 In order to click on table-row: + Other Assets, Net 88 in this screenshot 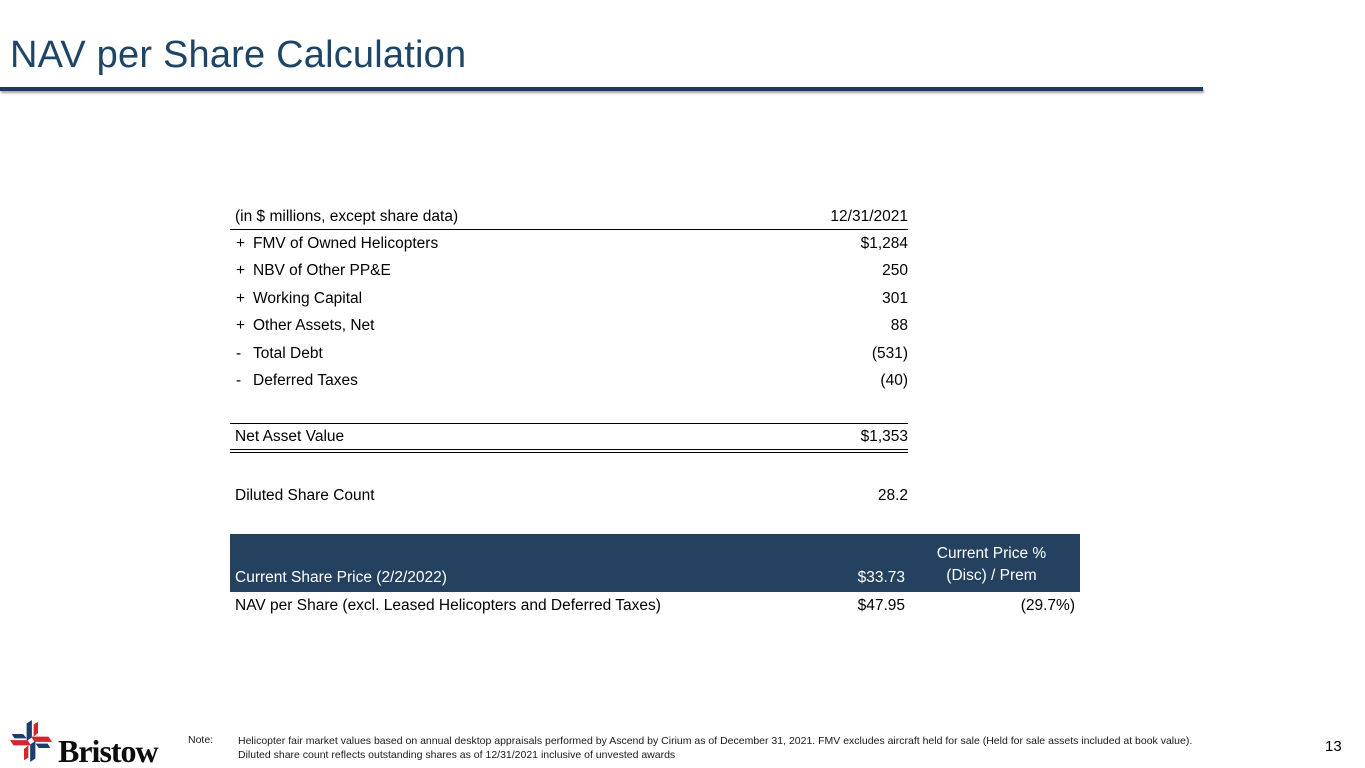, I will do `click(569, 327)`.